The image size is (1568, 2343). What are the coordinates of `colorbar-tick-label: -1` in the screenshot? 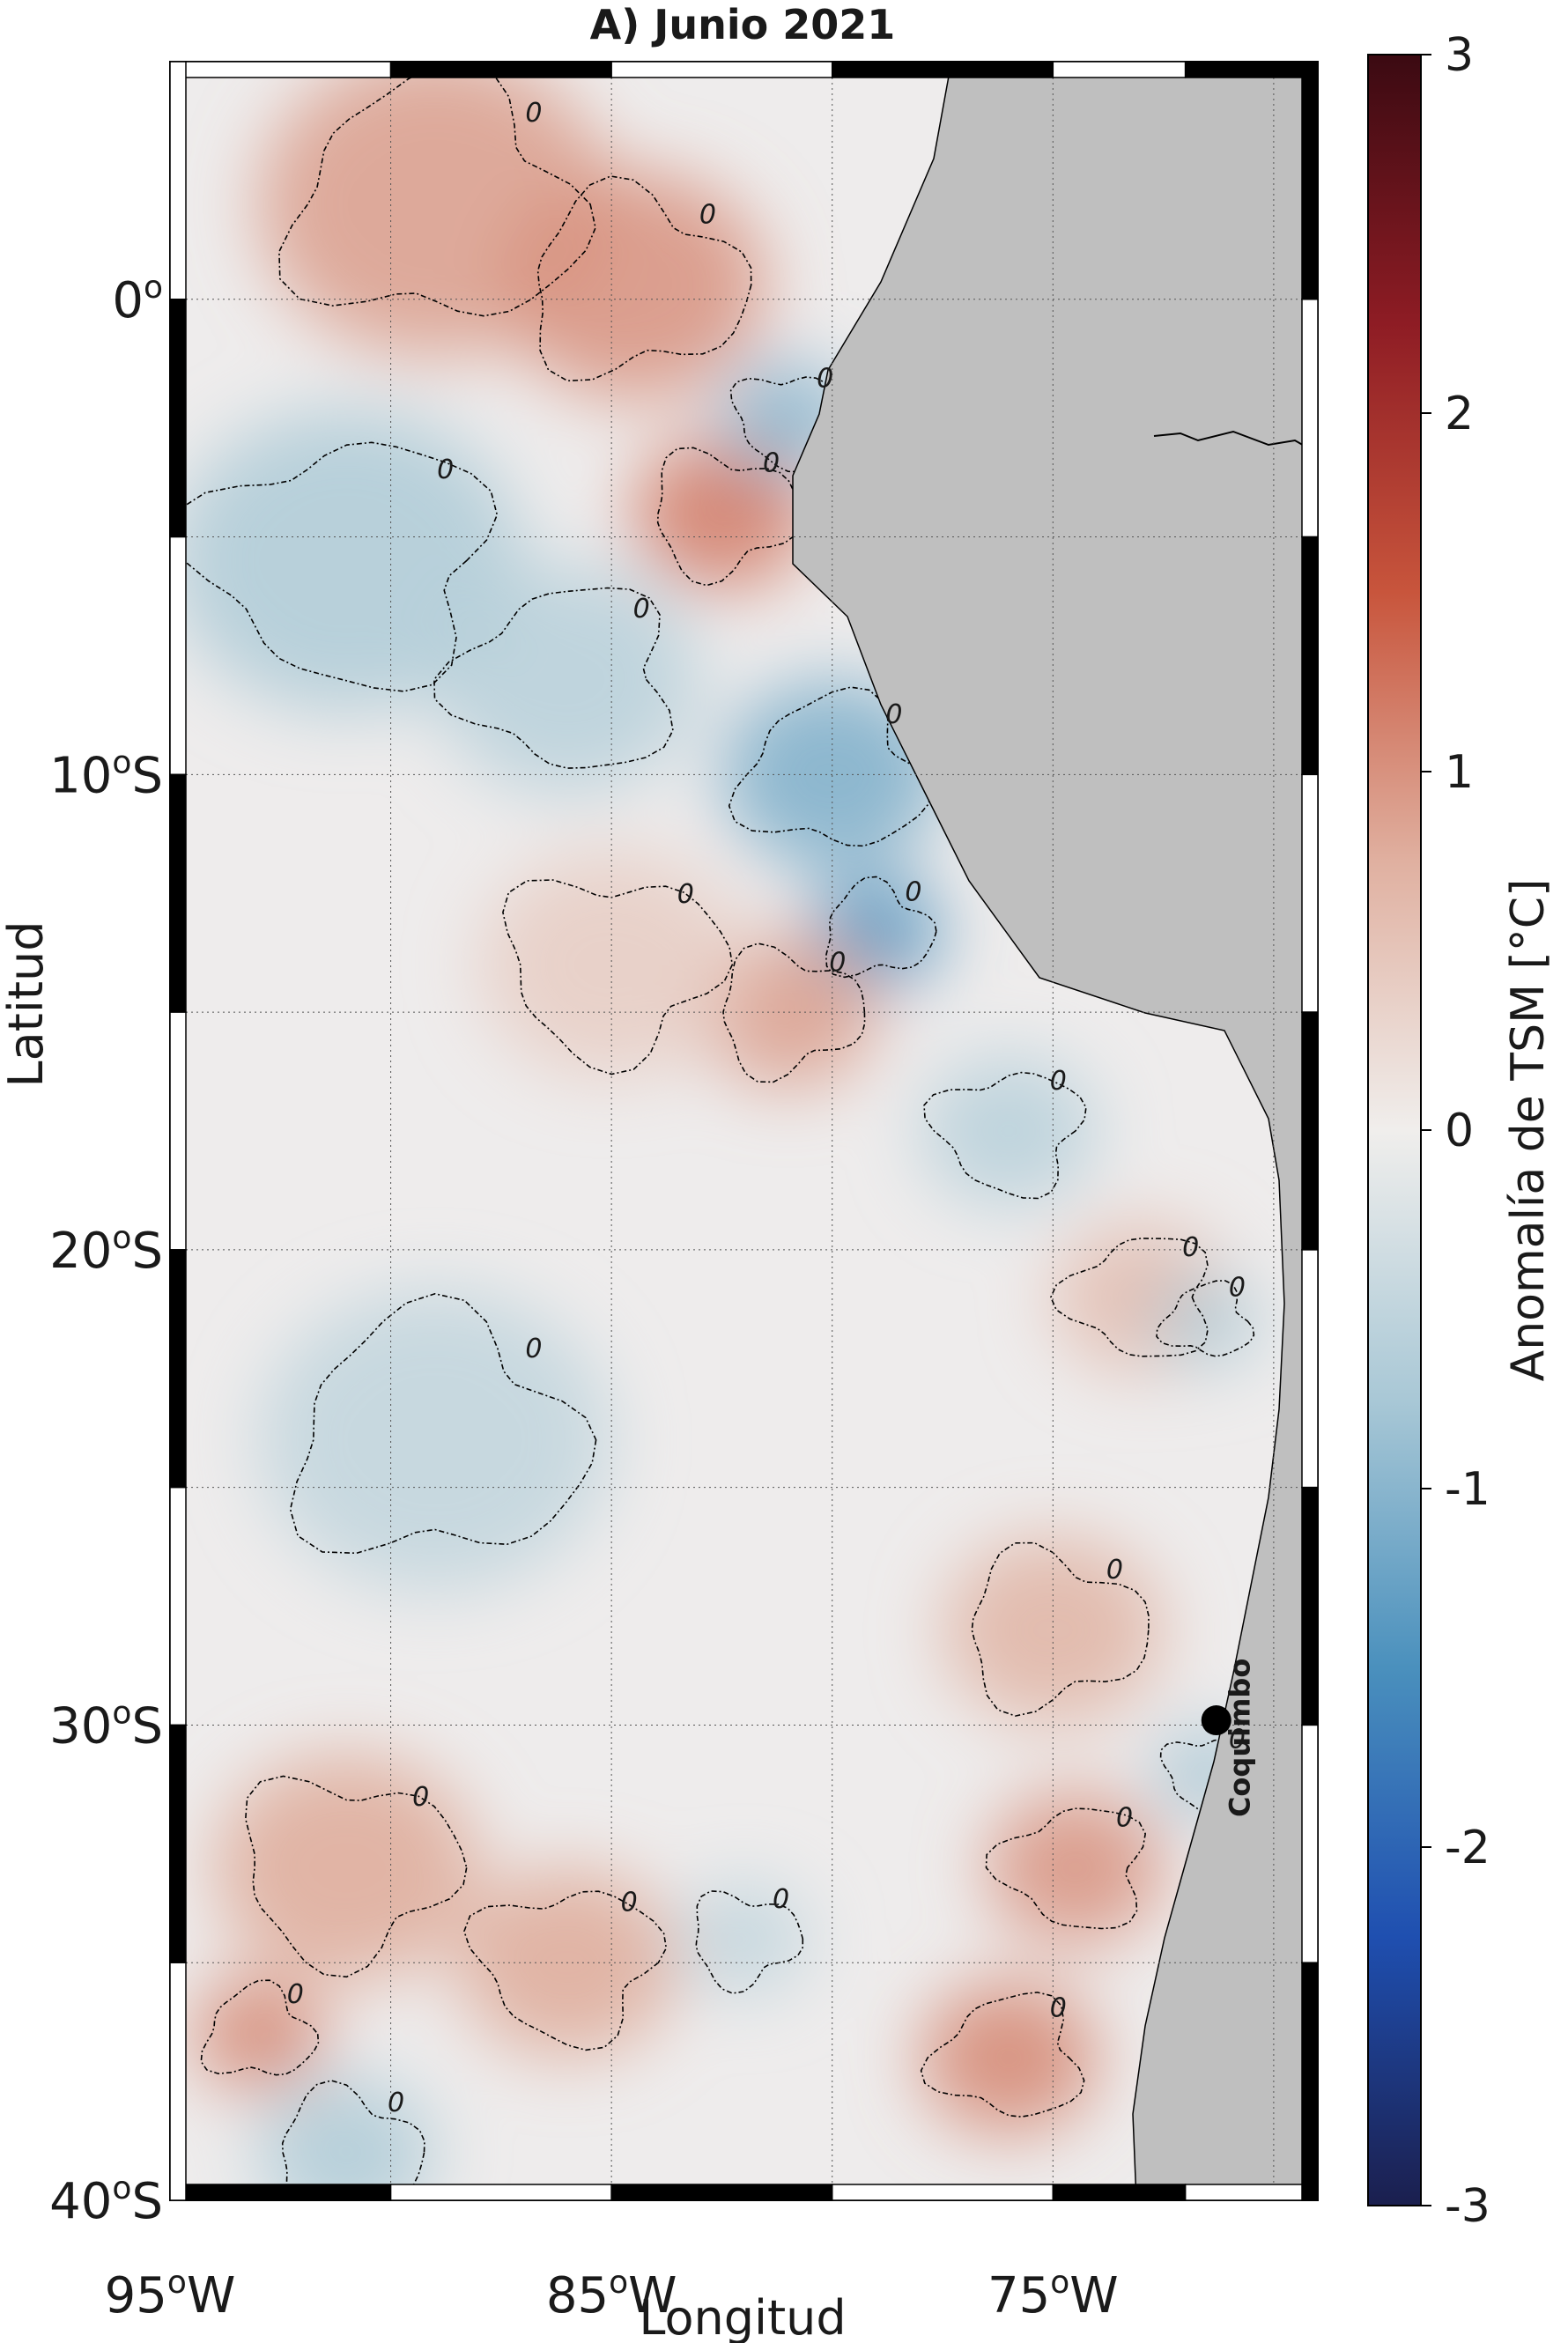 It's located at (1467, 1490).